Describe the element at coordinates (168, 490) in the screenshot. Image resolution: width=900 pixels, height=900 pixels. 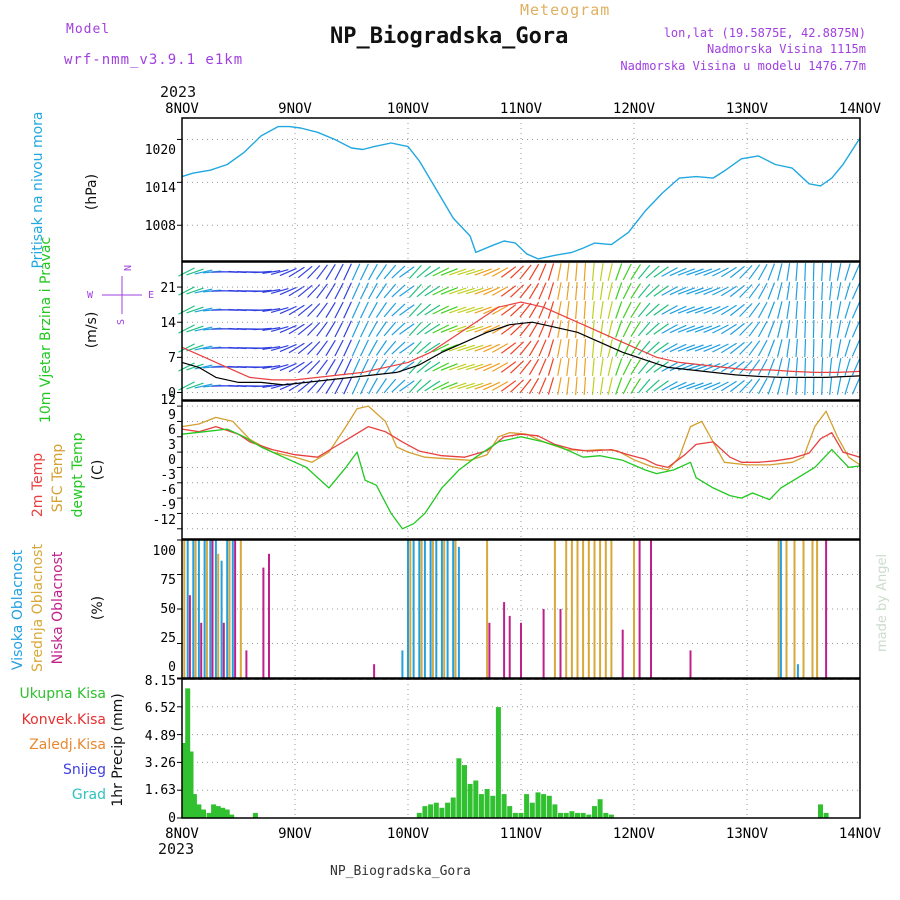
I see `temp-tick-label: -6` at that location.